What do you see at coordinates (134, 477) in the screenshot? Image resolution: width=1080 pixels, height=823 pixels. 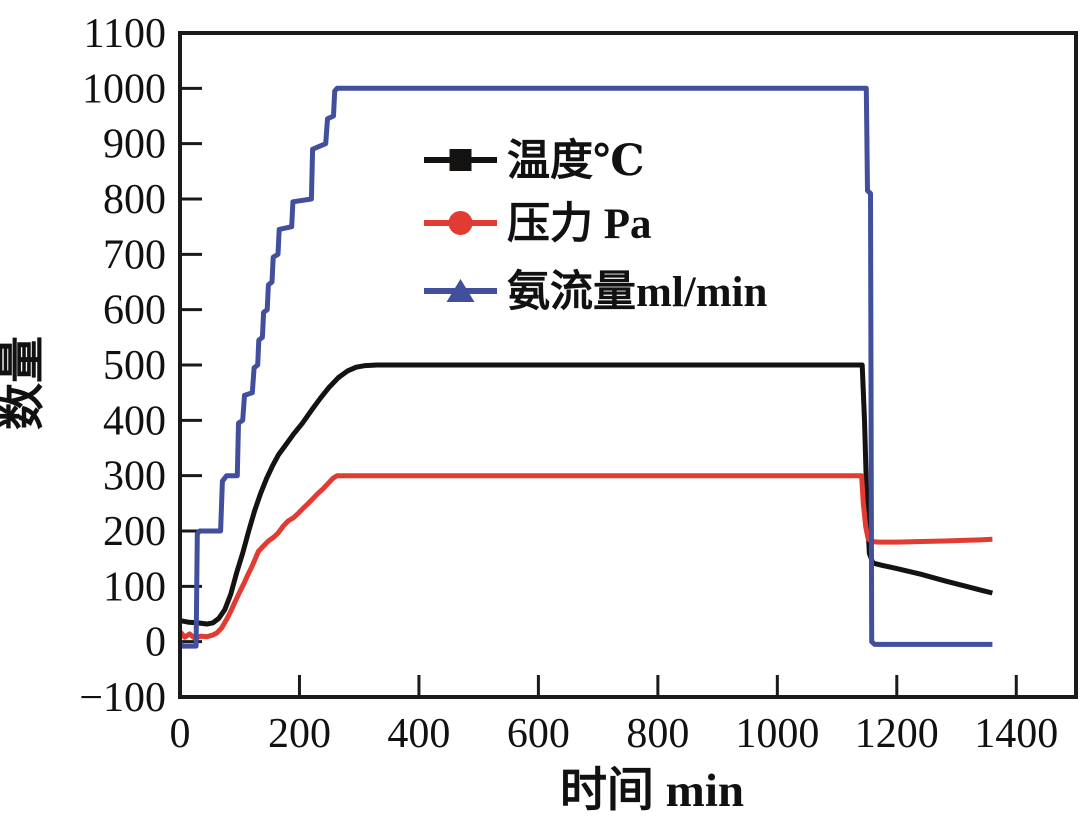 I see `y-axis-tick-label: 300` at bounding box center [134, 477].